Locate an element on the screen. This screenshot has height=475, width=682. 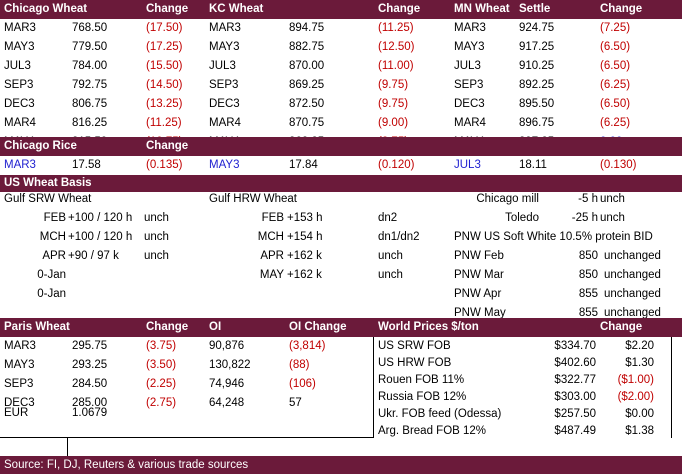
kc-change: (12.50) is located at coordinates (396, 47).